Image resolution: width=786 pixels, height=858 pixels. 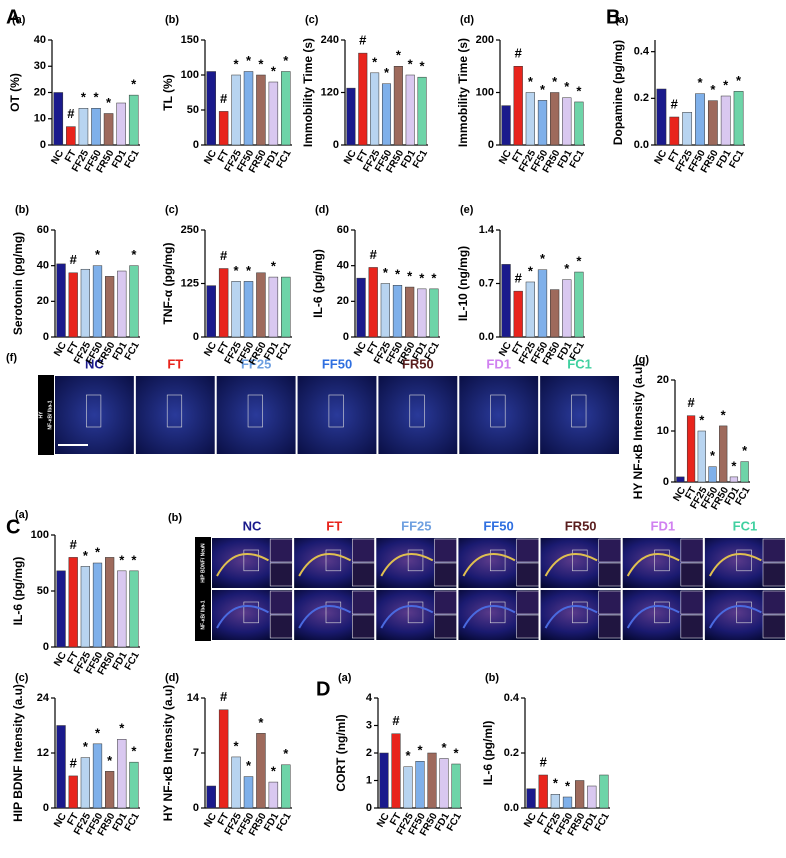 What do you see at coordinates (418, 363) in the screenshot?
I see `image-group-label: FR50` at bounding box center [418, 363].